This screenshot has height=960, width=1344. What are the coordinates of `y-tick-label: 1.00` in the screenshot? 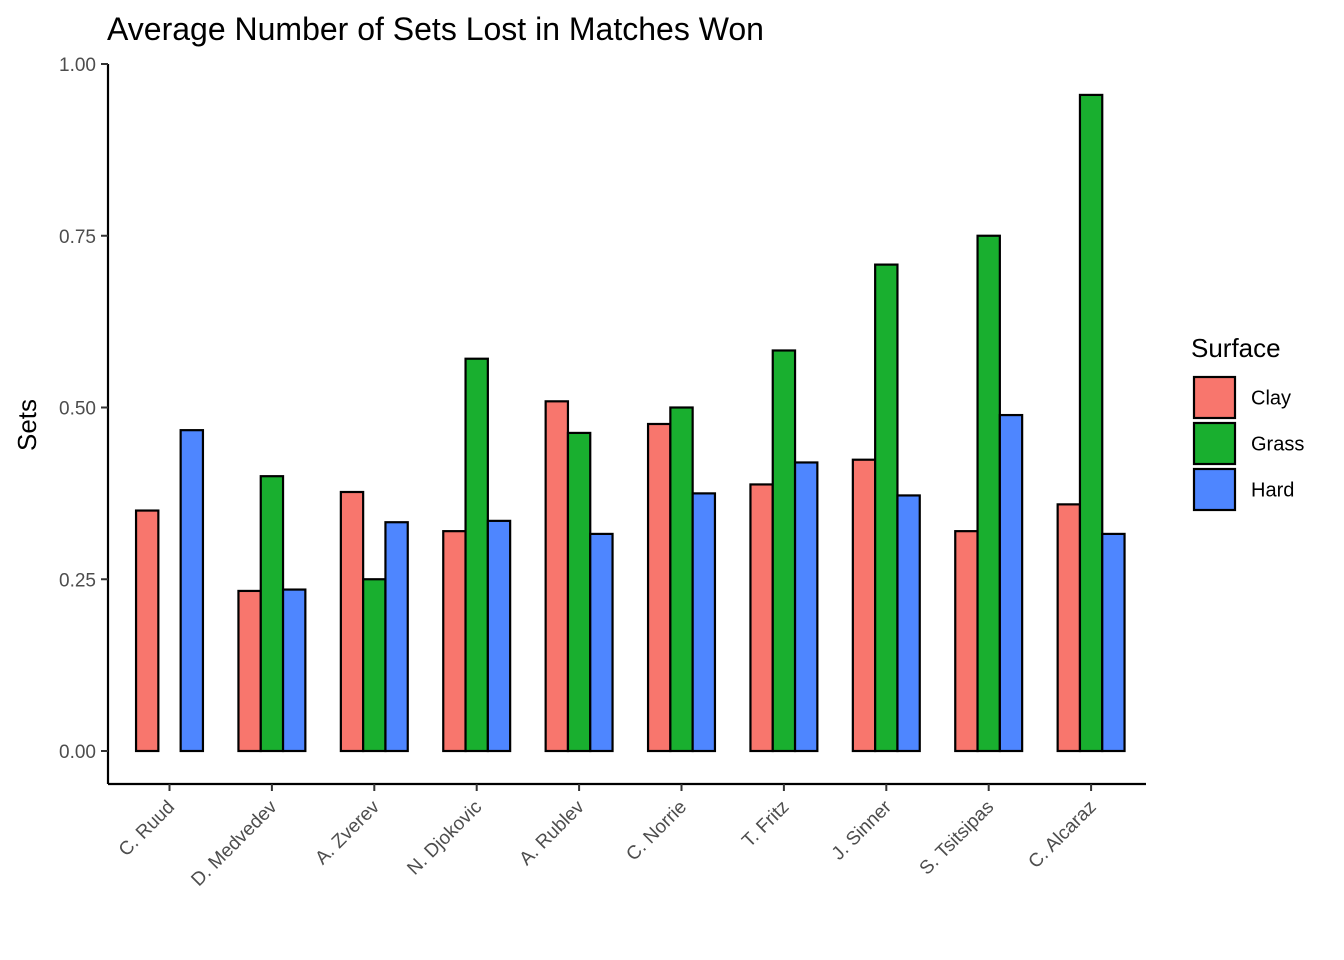 It's located at (77, 65).